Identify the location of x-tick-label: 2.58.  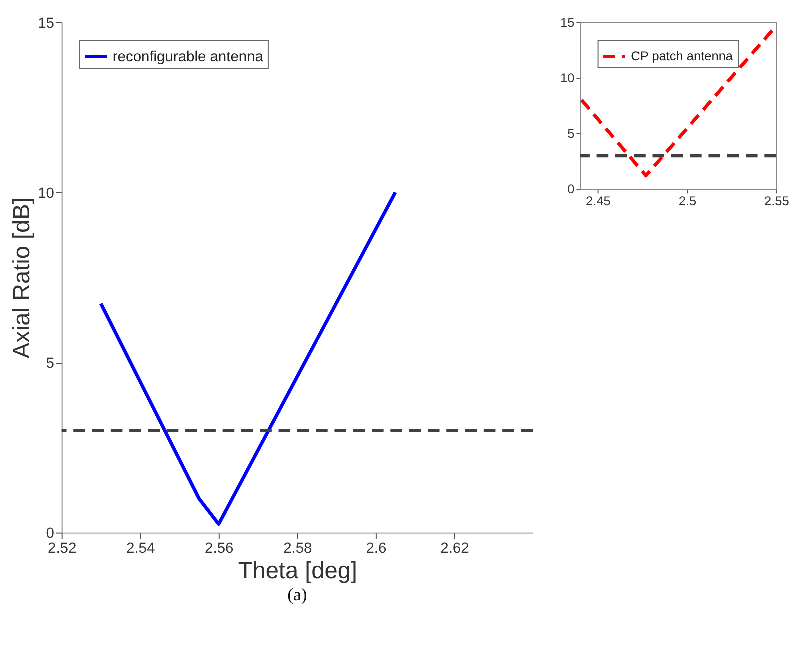
(298, 548).